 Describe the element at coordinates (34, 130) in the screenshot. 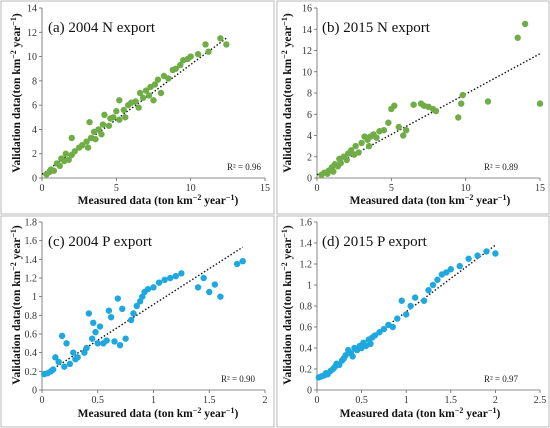

I see `y-tick-label: 4` at that location.